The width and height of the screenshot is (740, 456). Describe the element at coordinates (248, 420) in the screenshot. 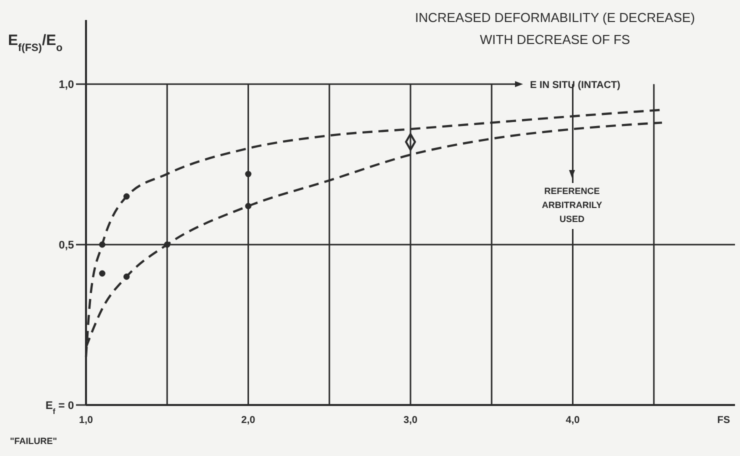

I see `x-tick-label: 2,0` at that location.